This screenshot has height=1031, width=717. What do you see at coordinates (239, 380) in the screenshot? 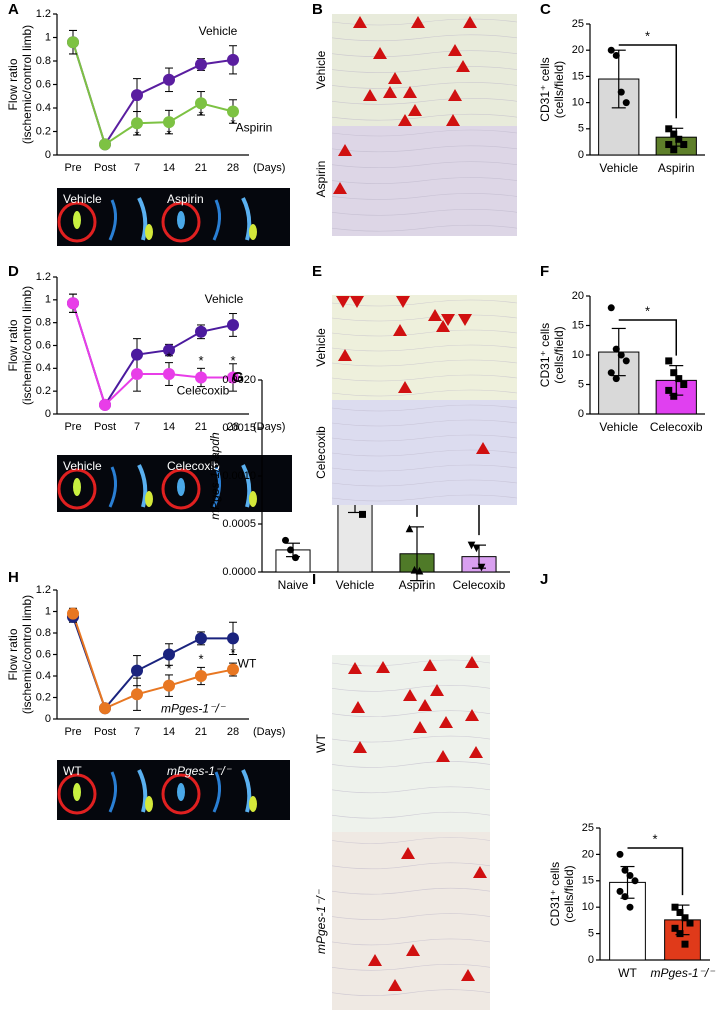
I see `y-tick-label: 0.0020` at bounding box center [239, 380].